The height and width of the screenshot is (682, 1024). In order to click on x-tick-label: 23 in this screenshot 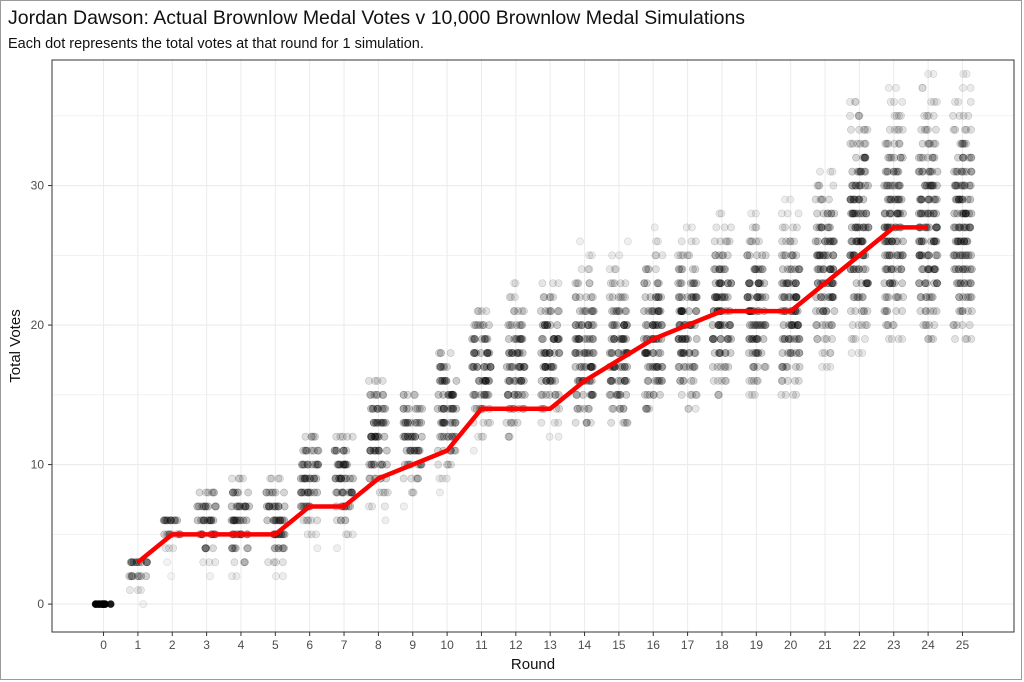, I will do `click(894, 645)`.